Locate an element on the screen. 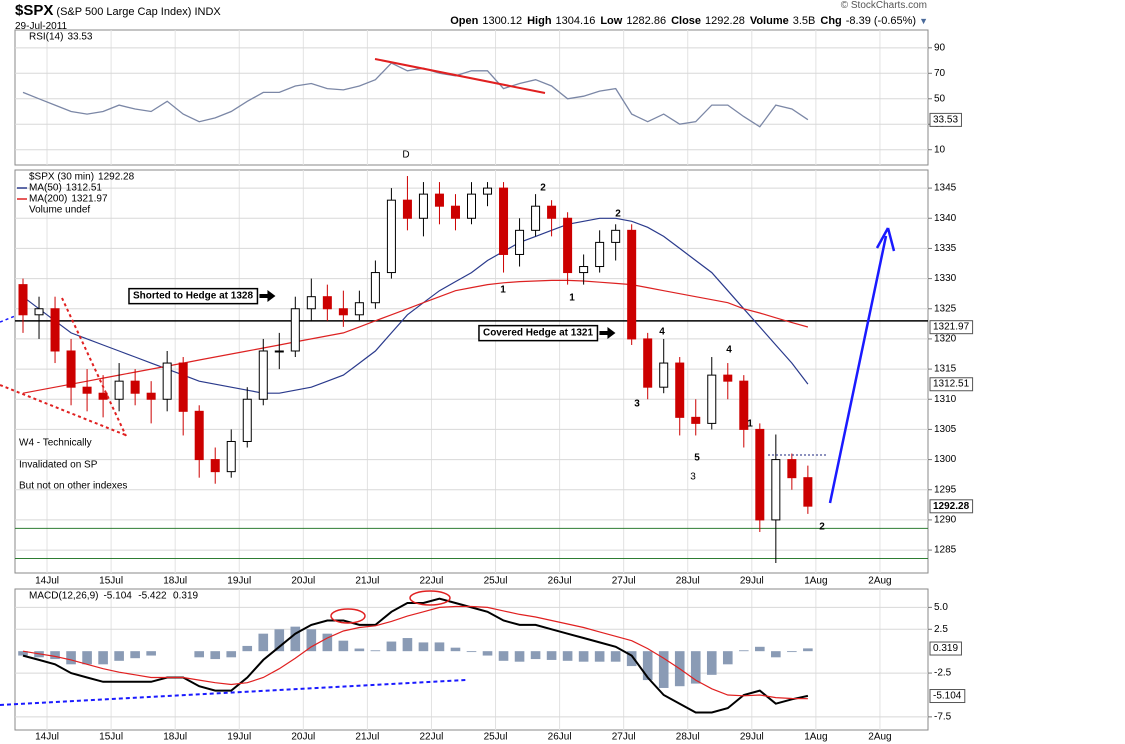 Image resolution: width=1125 pixels, height=744 pixels. symbol: $SPX is located at coordinates (34, 10).